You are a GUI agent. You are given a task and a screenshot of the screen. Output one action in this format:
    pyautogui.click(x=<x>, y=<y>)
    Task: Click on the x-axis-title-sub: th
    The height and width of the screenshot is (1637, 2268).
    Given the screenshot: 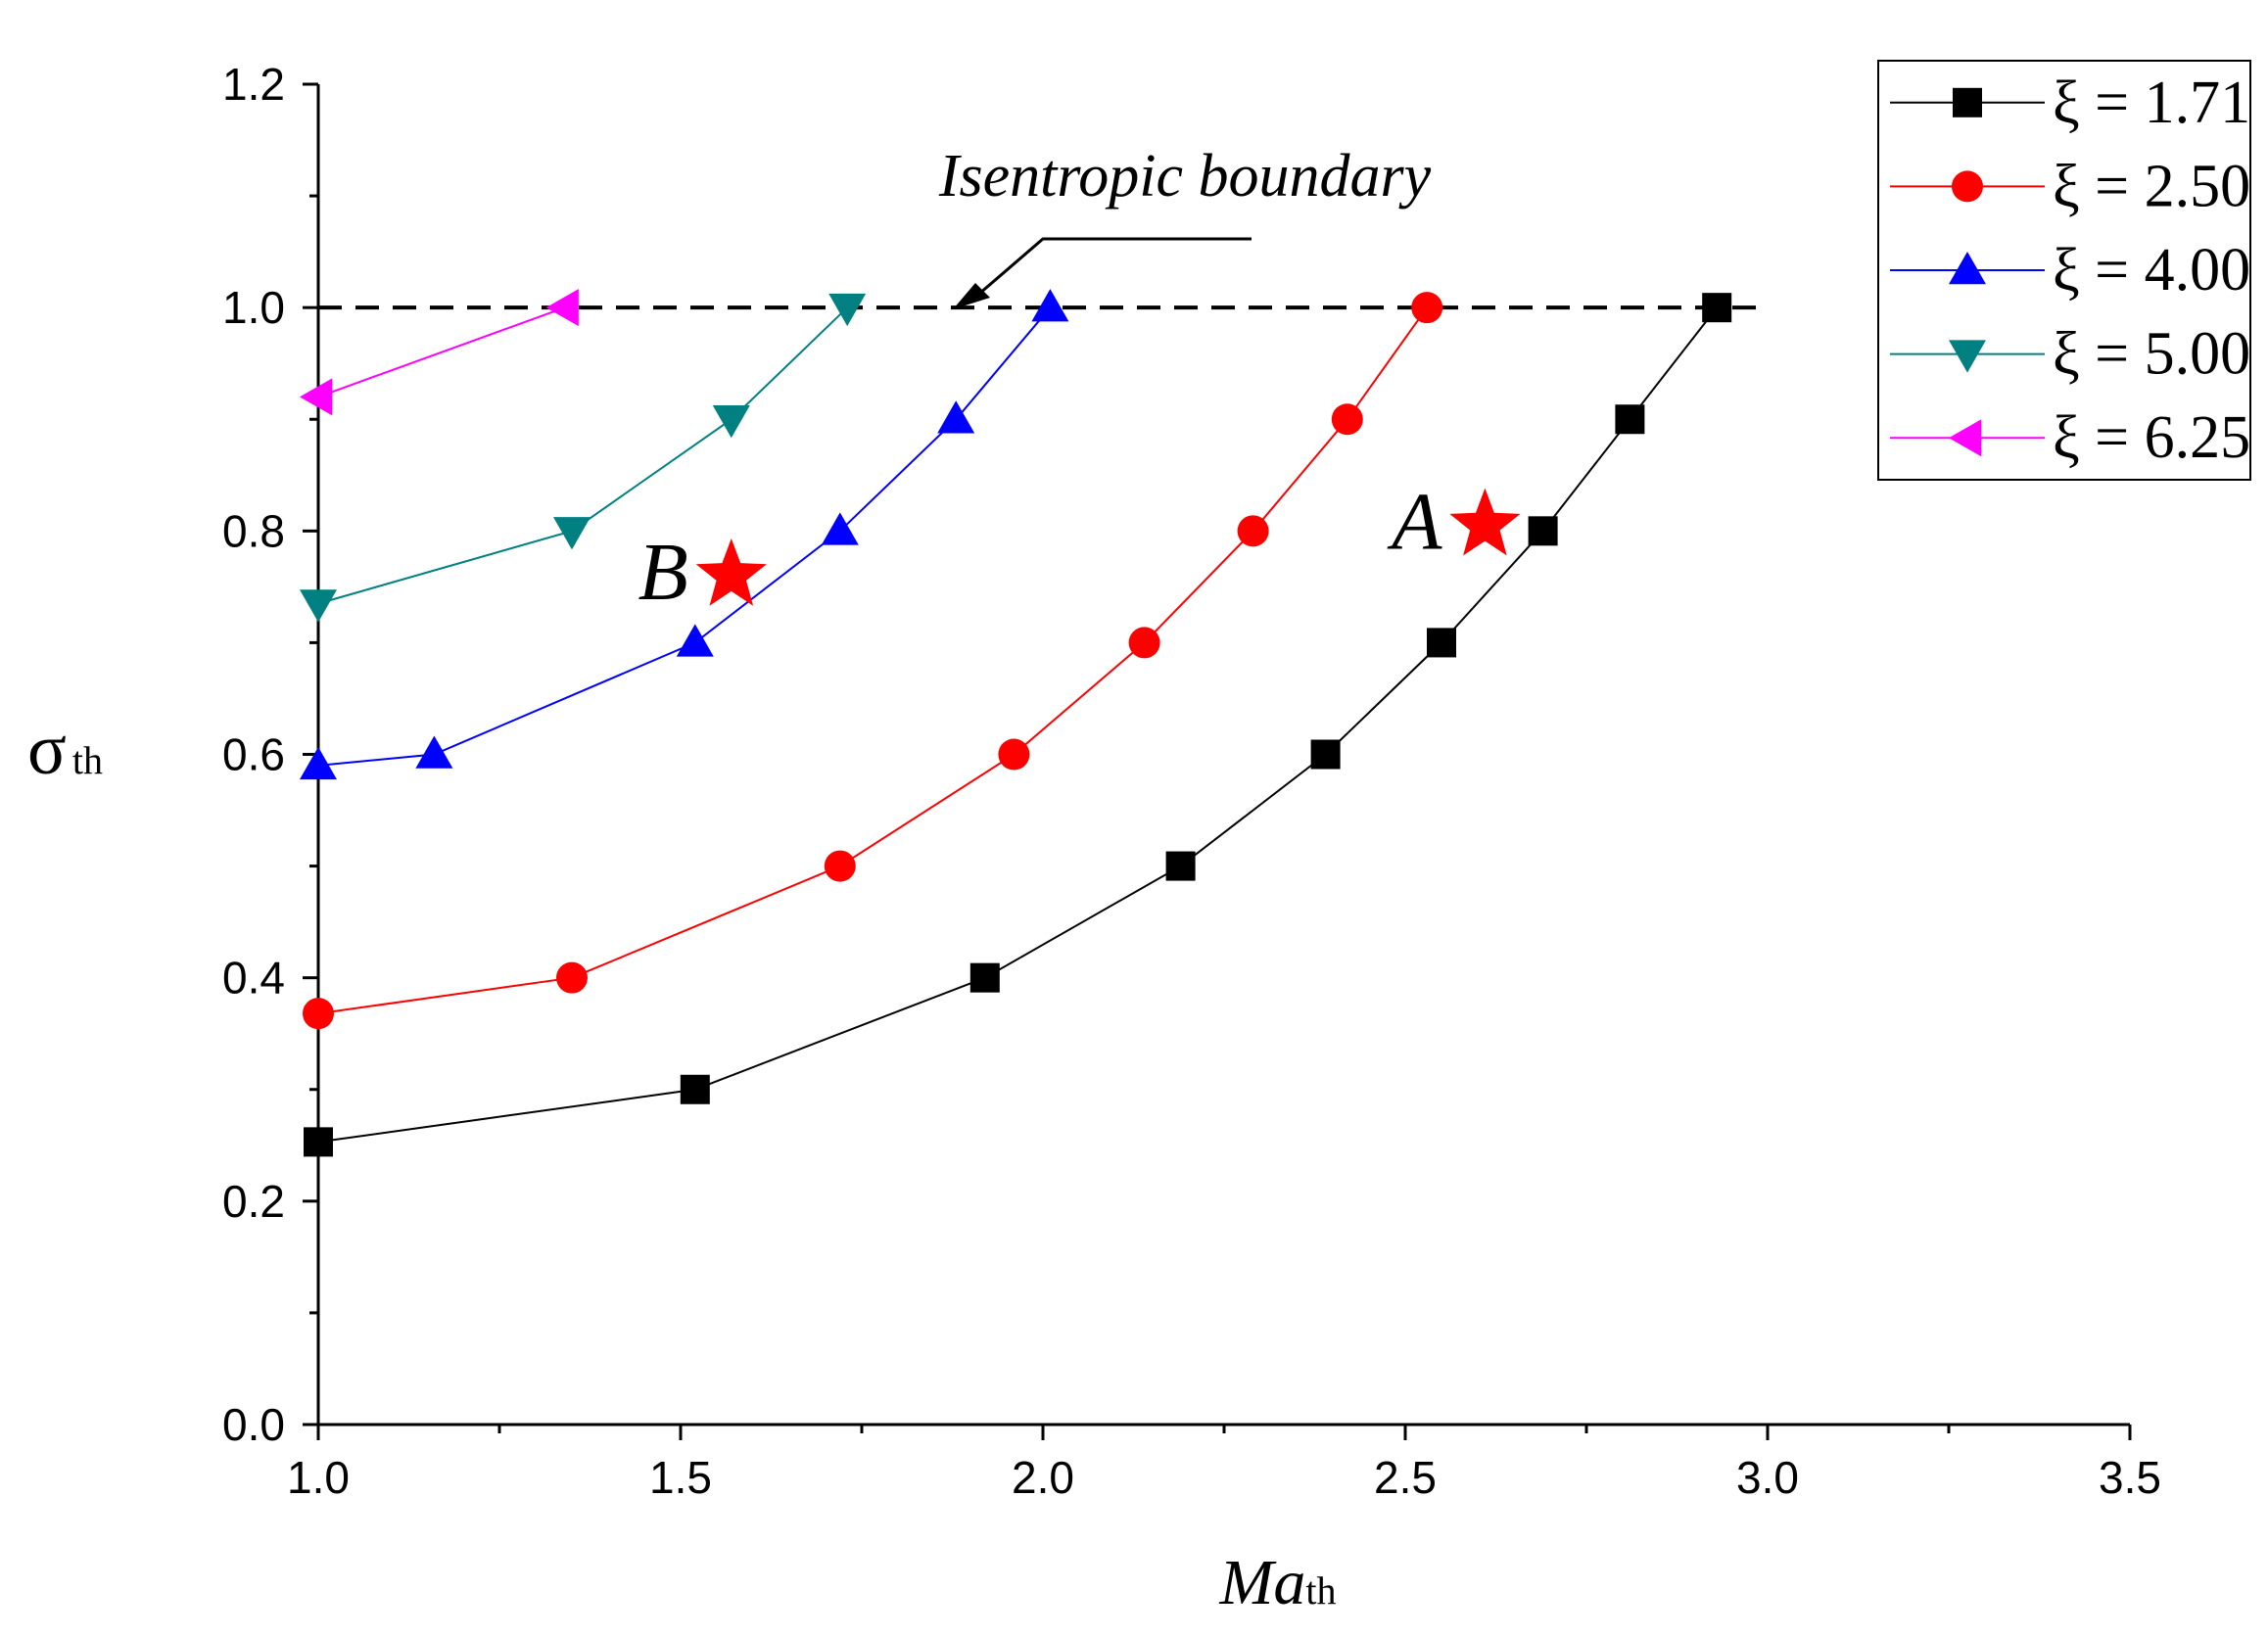 What is the action you would take?
    pyautogui.click(x=1321, y=1590)
    